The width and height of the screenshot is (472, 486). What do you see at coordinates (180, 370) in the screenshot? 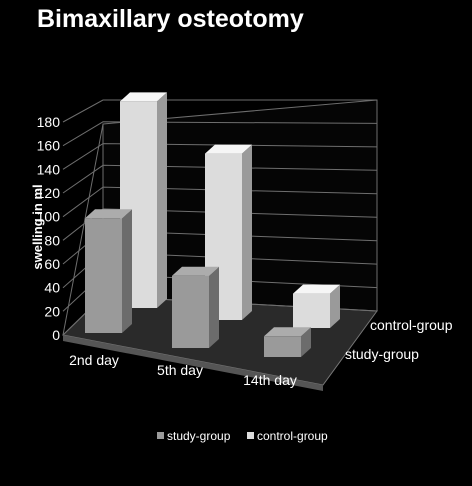
I see `category-label: 5th day` at bounding box center [180, 370].